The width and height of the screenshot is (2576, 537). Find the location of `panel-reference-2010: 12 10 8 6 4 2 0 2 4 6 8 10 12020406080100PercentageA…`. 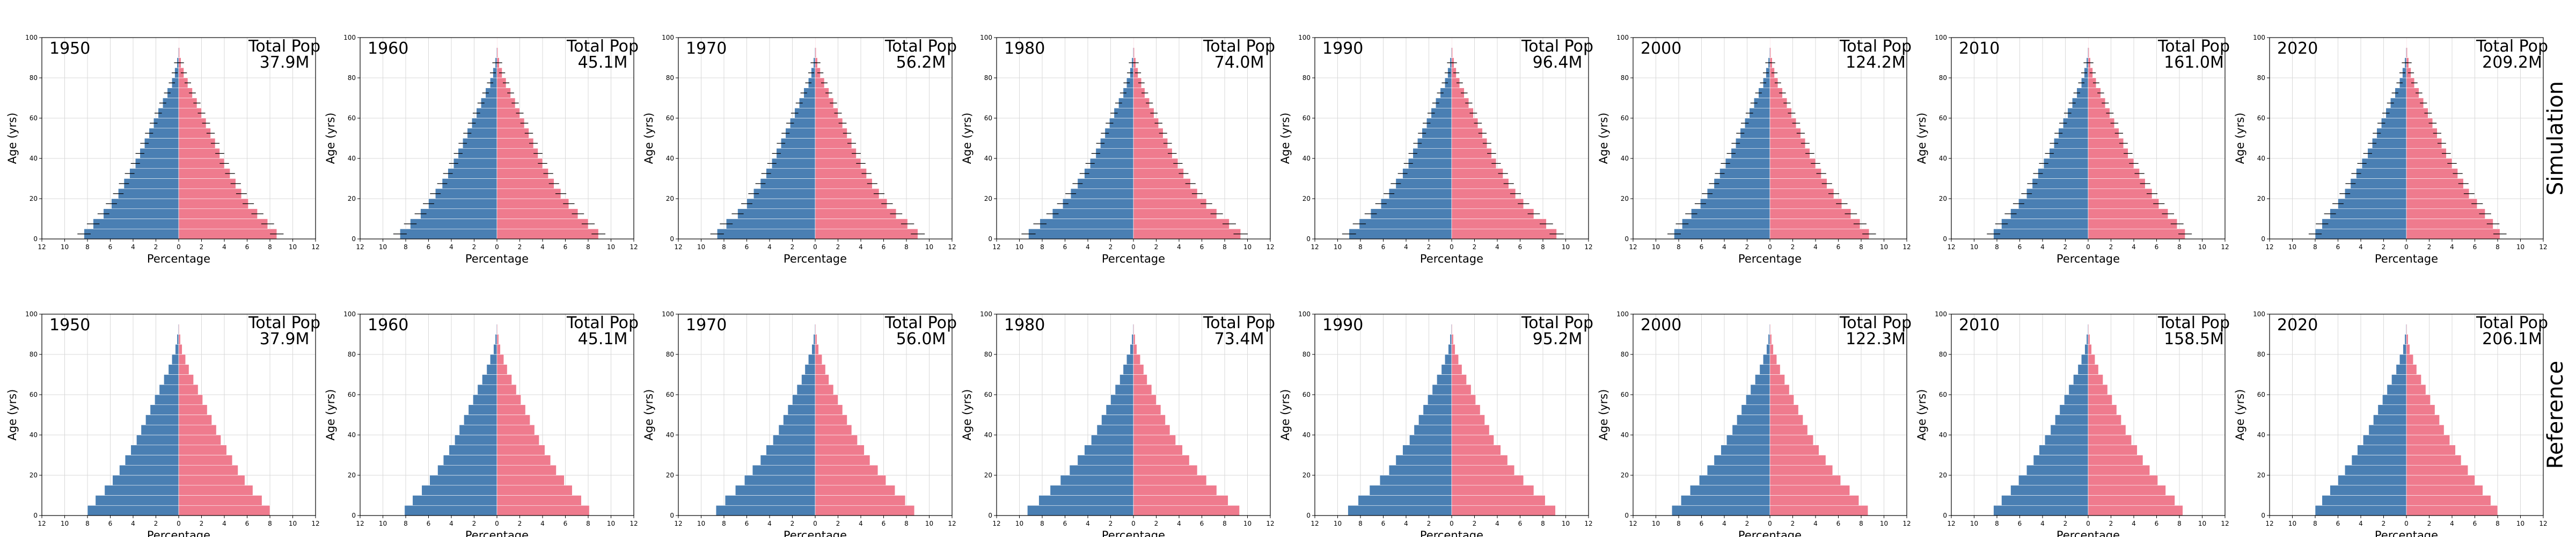

panel-reference-2010: 12 10 8 6 4 2 0 2 4 6 8 10 12020406080100PercentageA… is located at coordinates (2072, 423).